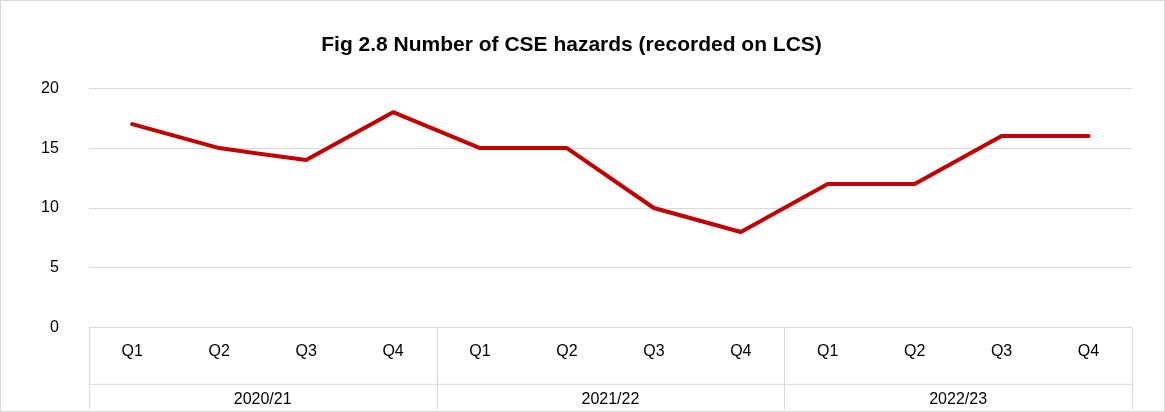 The height and width of the screenshot is (412, 1165). What do you see at coordinates (54, 267) in the screenshot?
I see `y-tick-label: 5` at bounding box center [54, 267].